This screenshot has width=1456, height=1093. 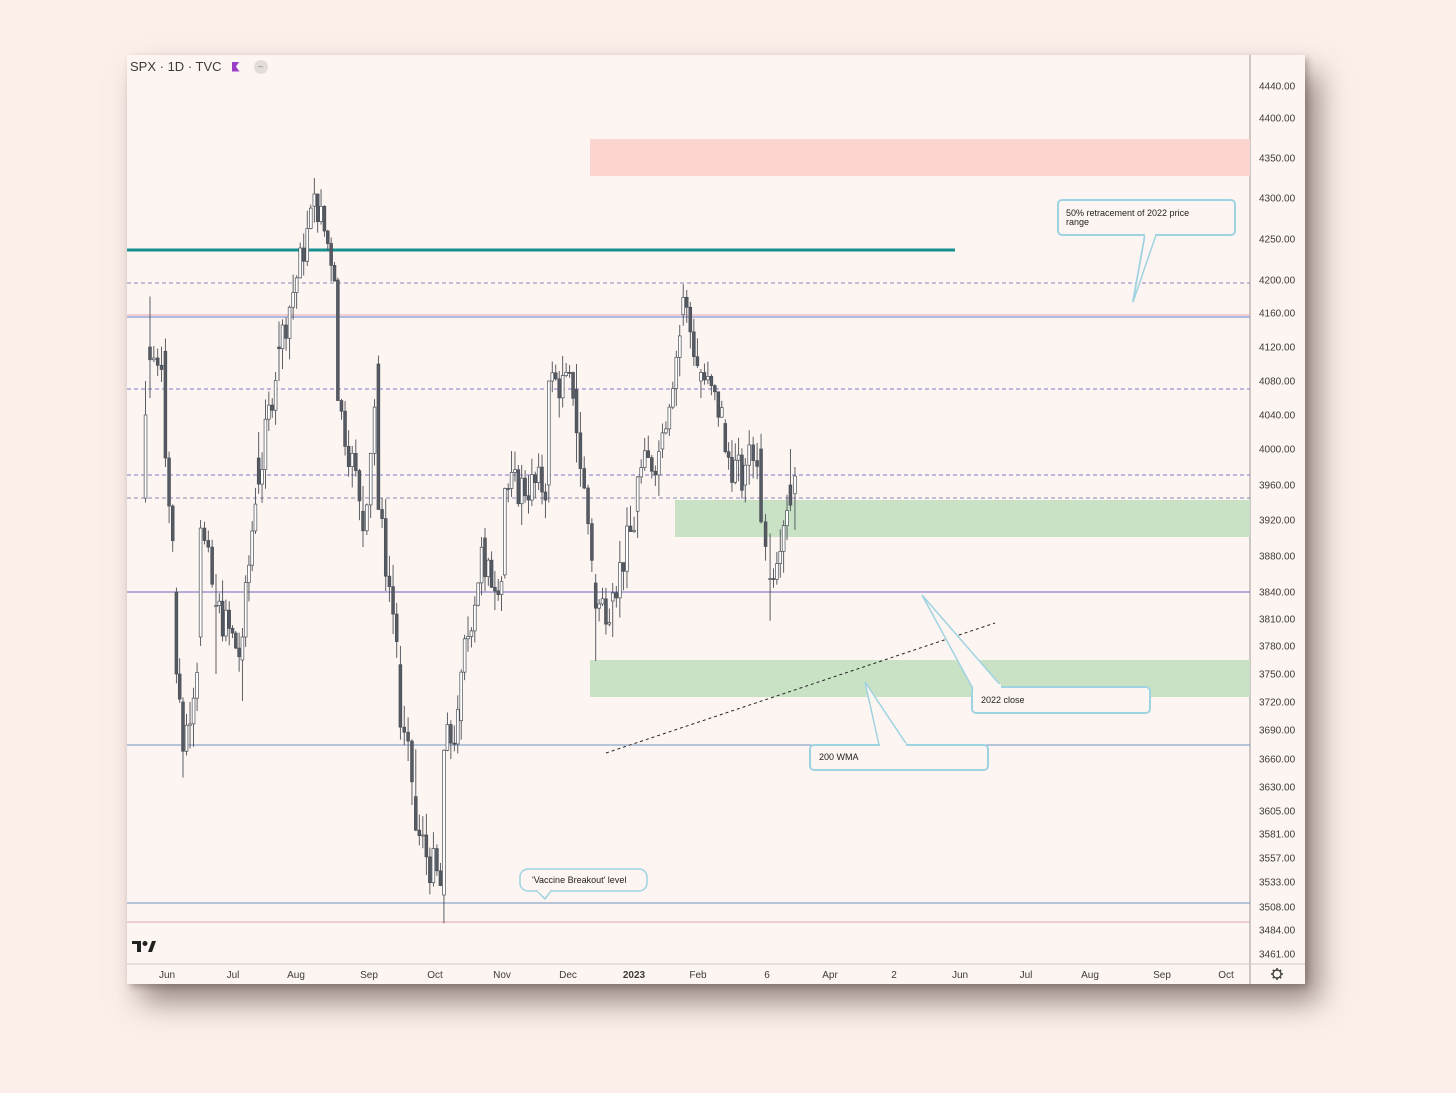 I want to click on collapse-icon: –, so click(x=260, y=66).